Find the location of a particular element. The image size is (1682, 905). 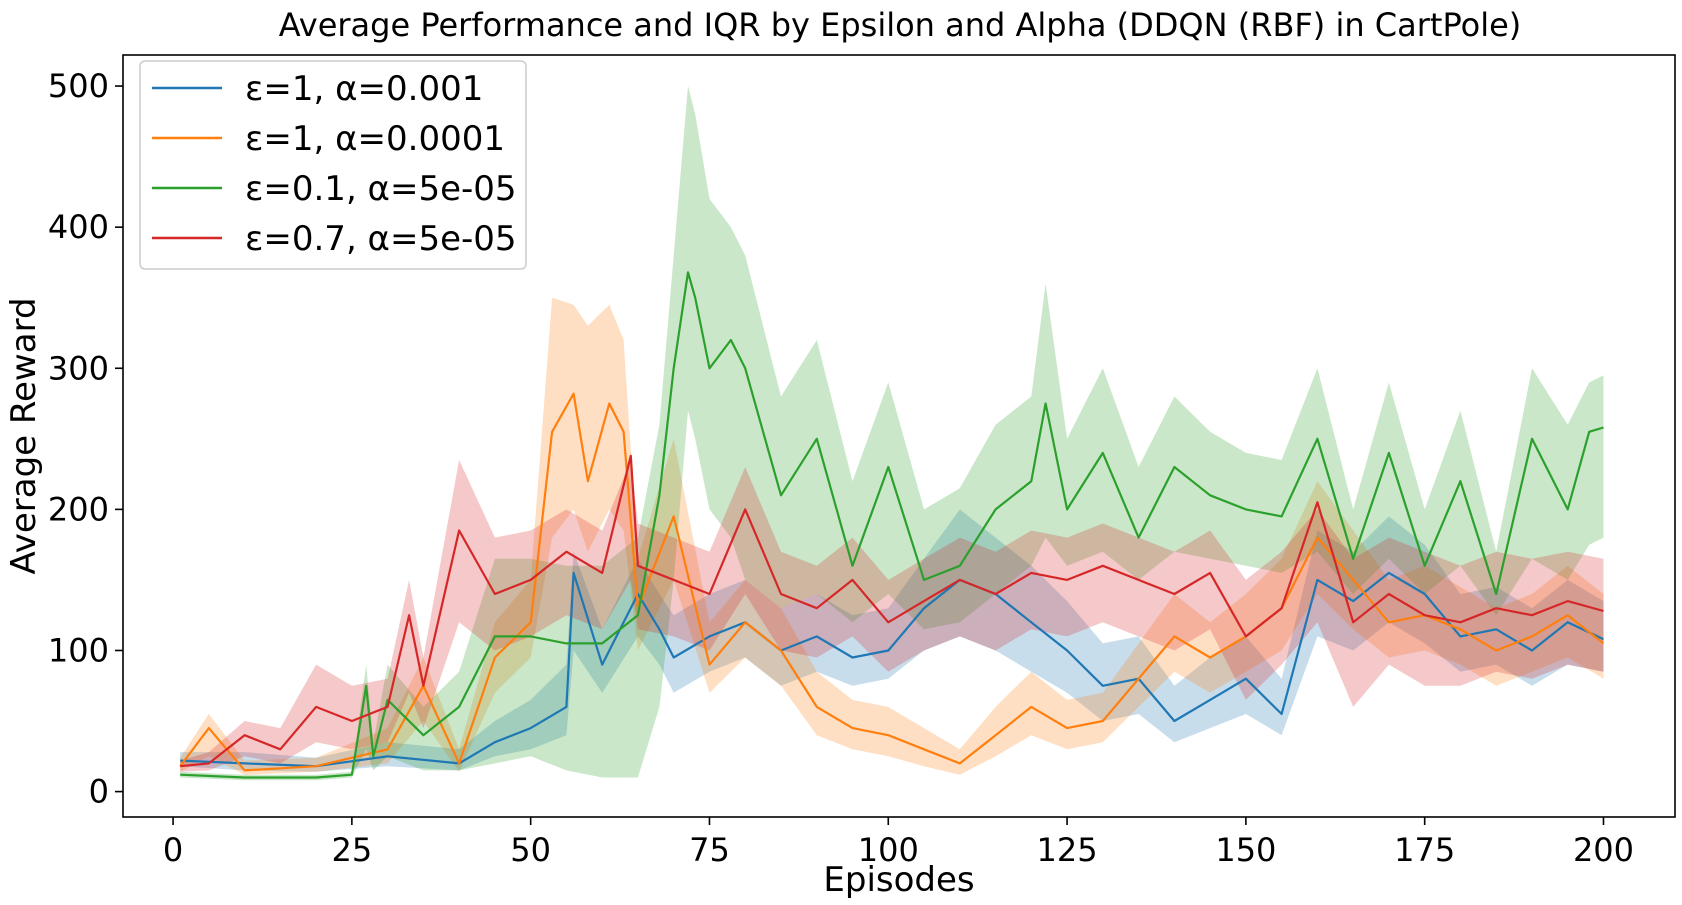

y-tick-label: 300 is located at coordinates (78, 368).